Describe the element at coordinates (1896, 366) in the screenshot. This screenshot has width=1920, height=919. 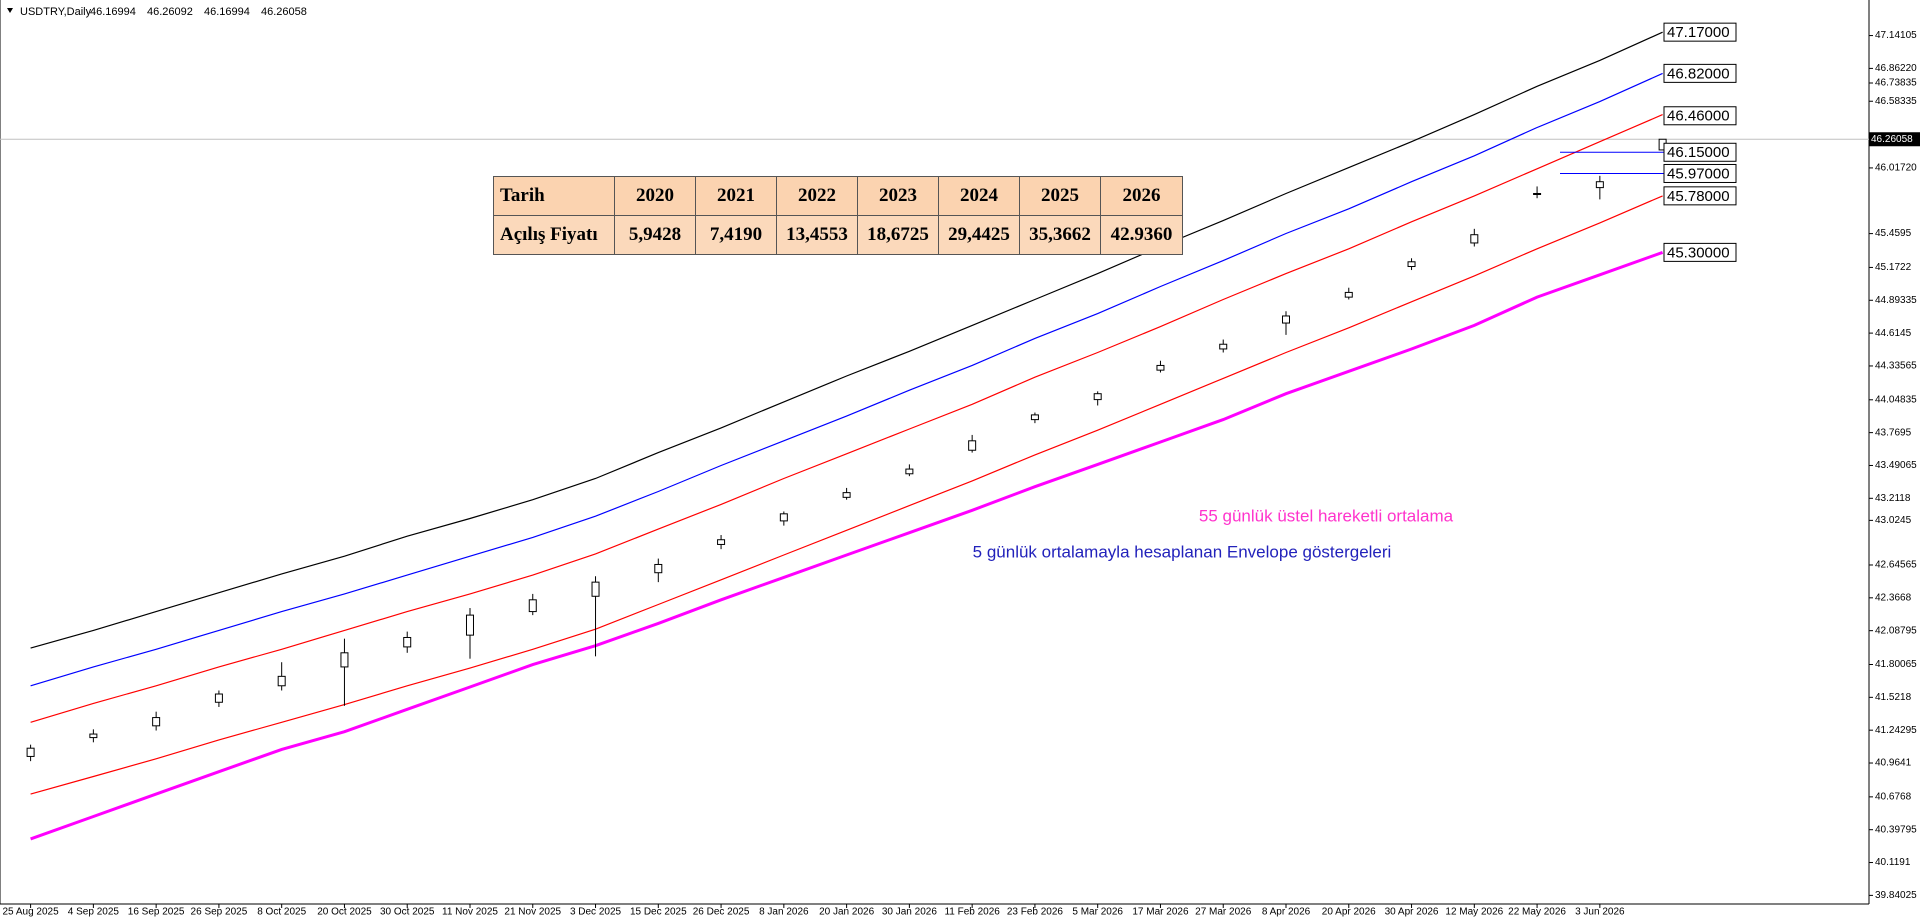
I see `y-tick-label: 44.33565` at that location.